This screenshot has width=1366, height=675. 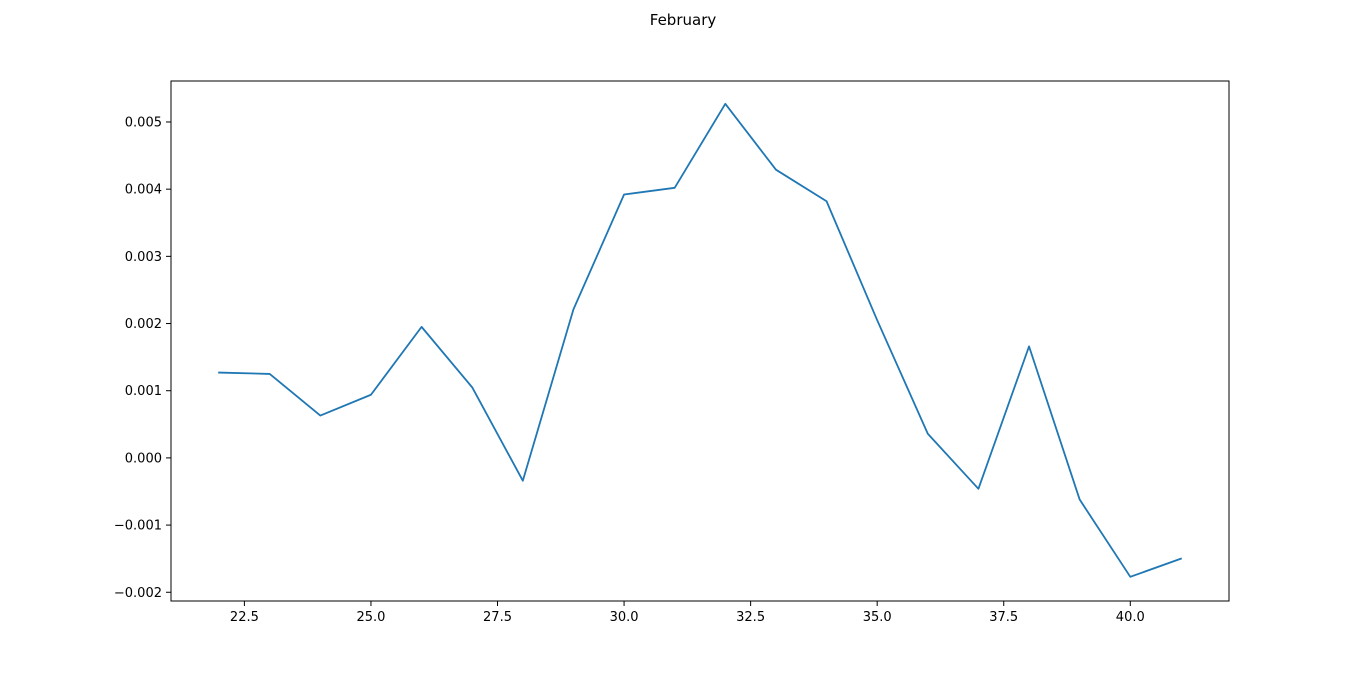 What do you see at coordinates (877, 617) in the screenshot?
I see `x-tick-label: 35.0` at bounding box center [877, 617].